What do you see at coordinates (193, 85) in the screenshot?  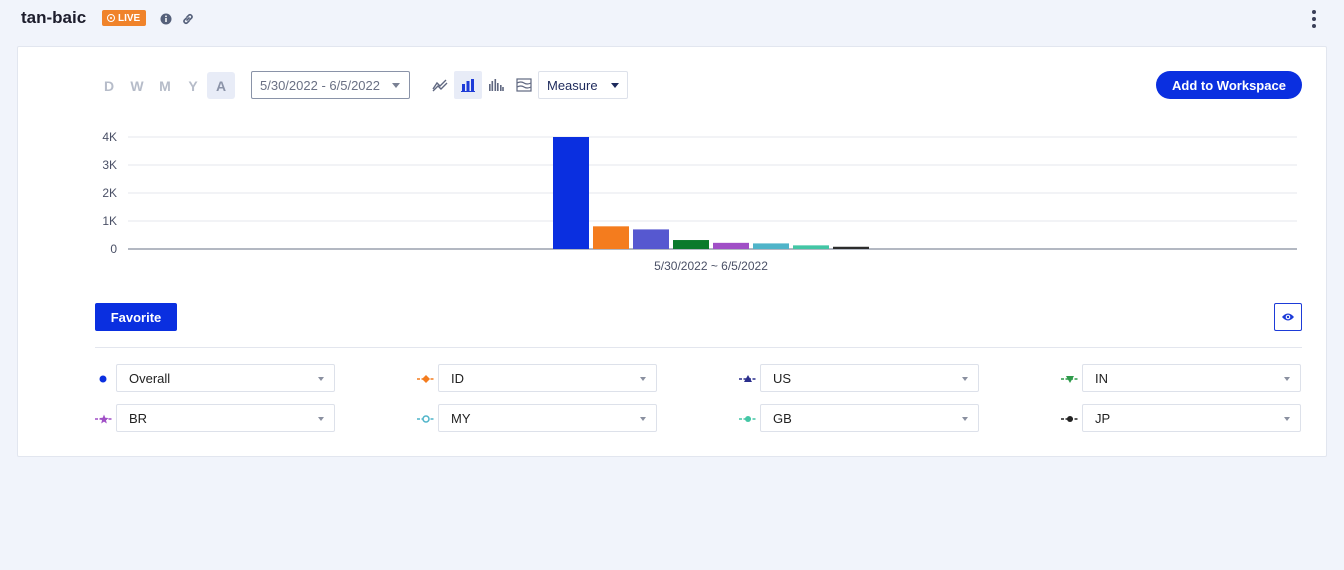 I see `period-year-button: Y` at bounding box center [193, 85].